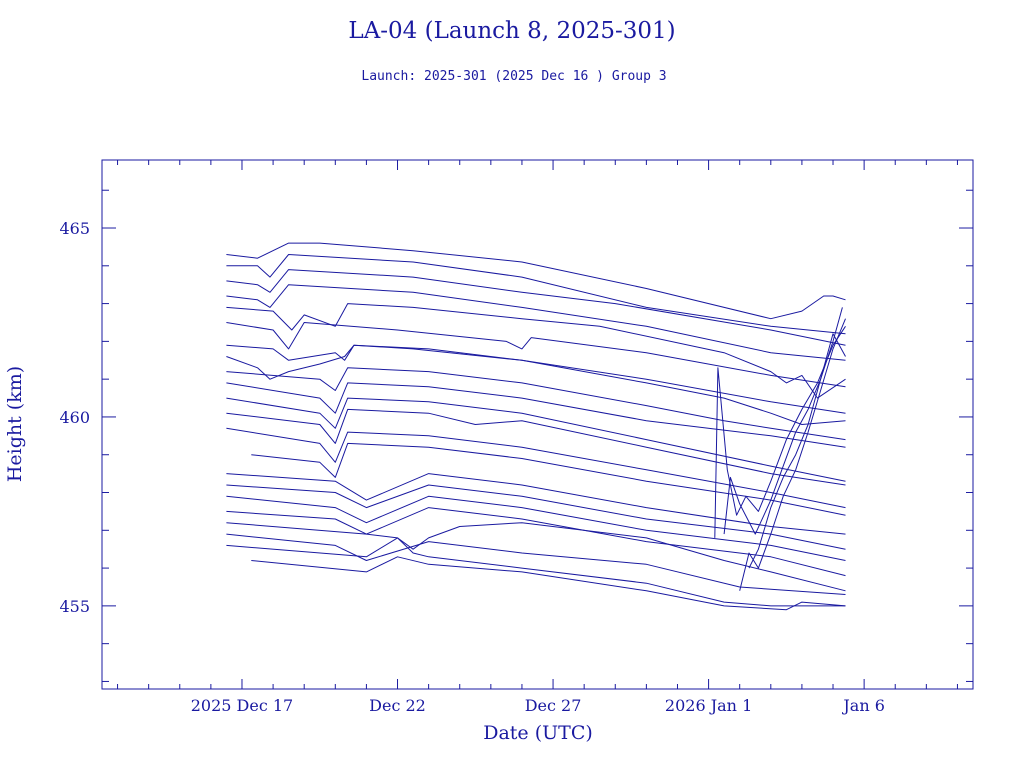  Describe the element at coordinates (553, 705) in the screenshot. I see `x-tick-label: Dec 27` at that location.